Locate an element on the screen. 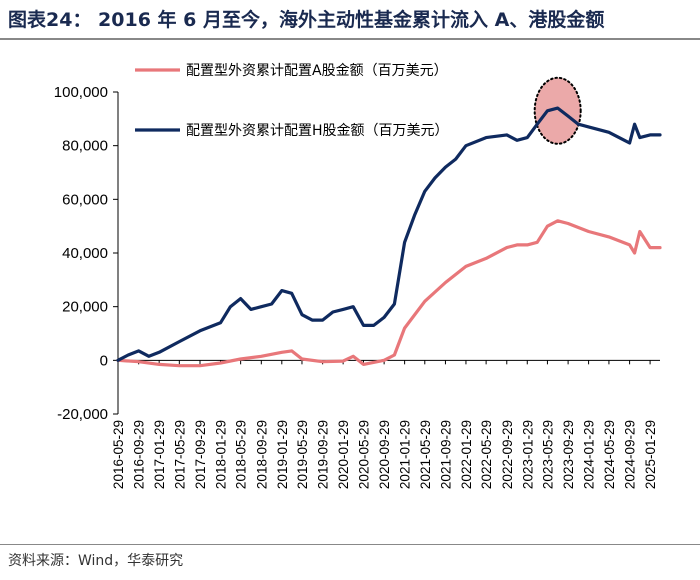  x-tick-label: 2020-01-29 is located at coordinates (343, 454).